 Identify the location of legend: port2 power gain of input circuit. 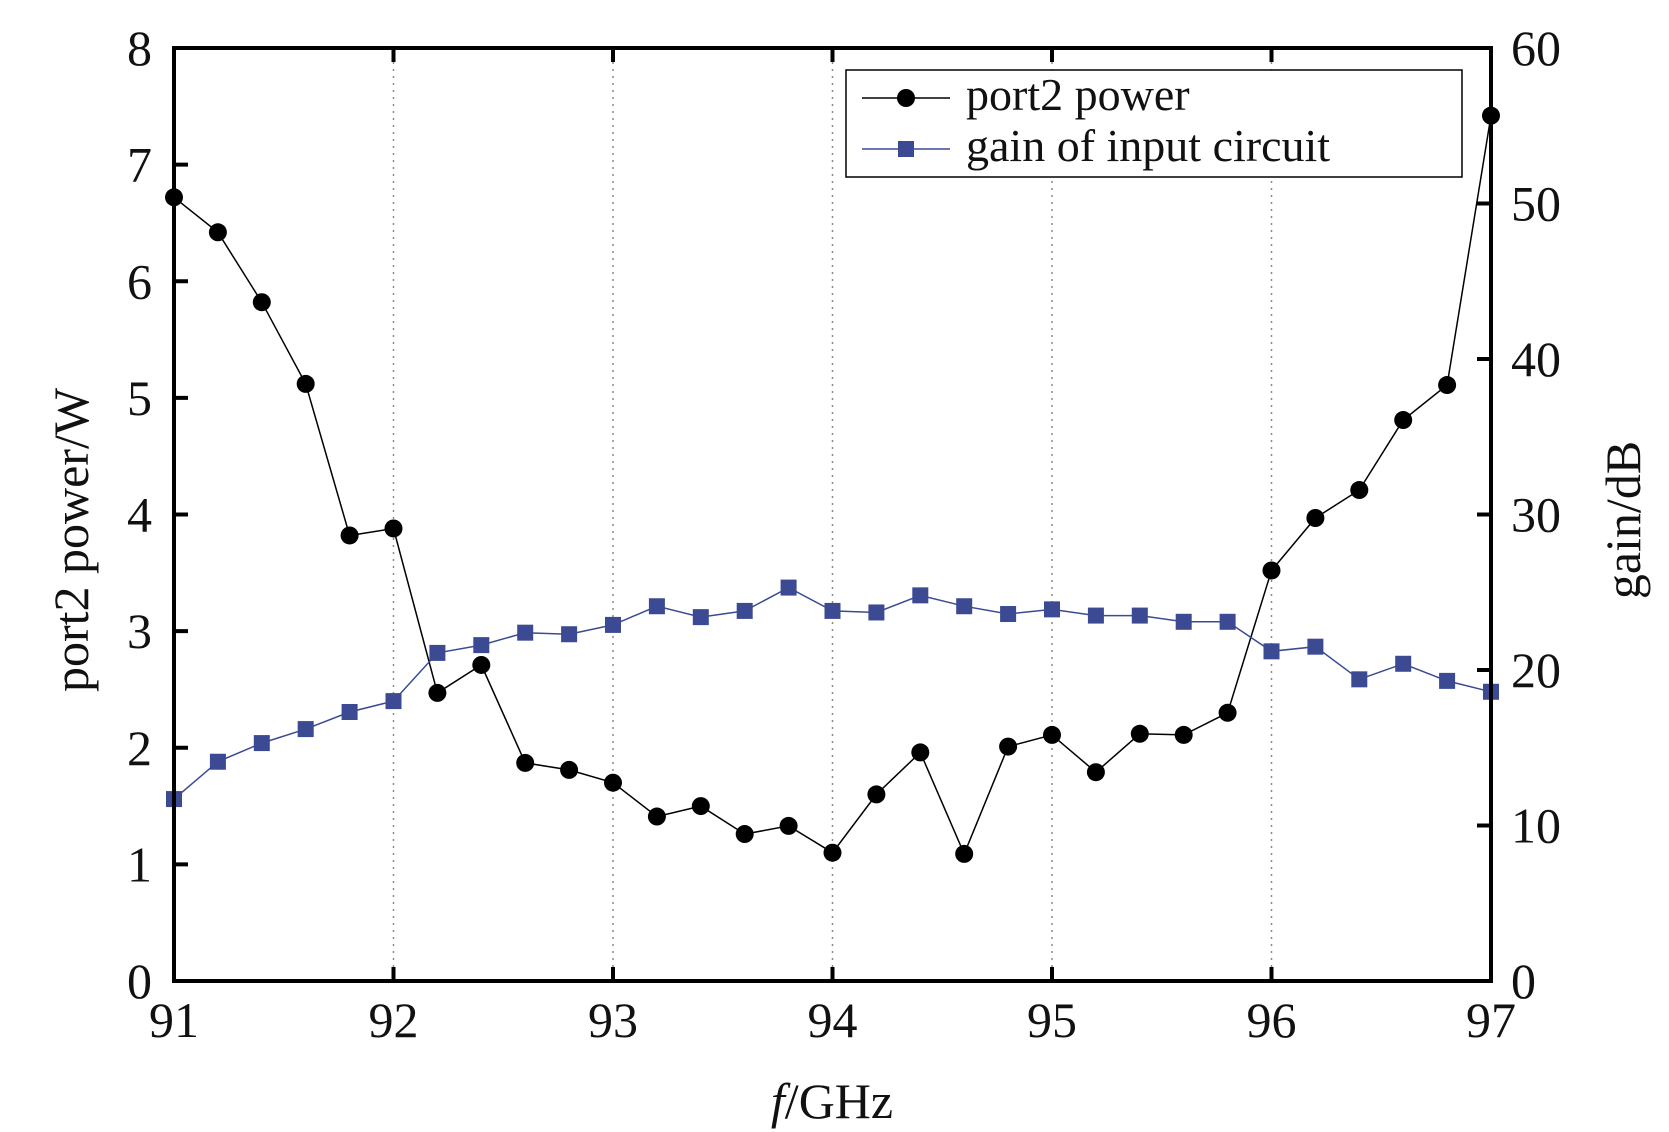
(1154, 123).